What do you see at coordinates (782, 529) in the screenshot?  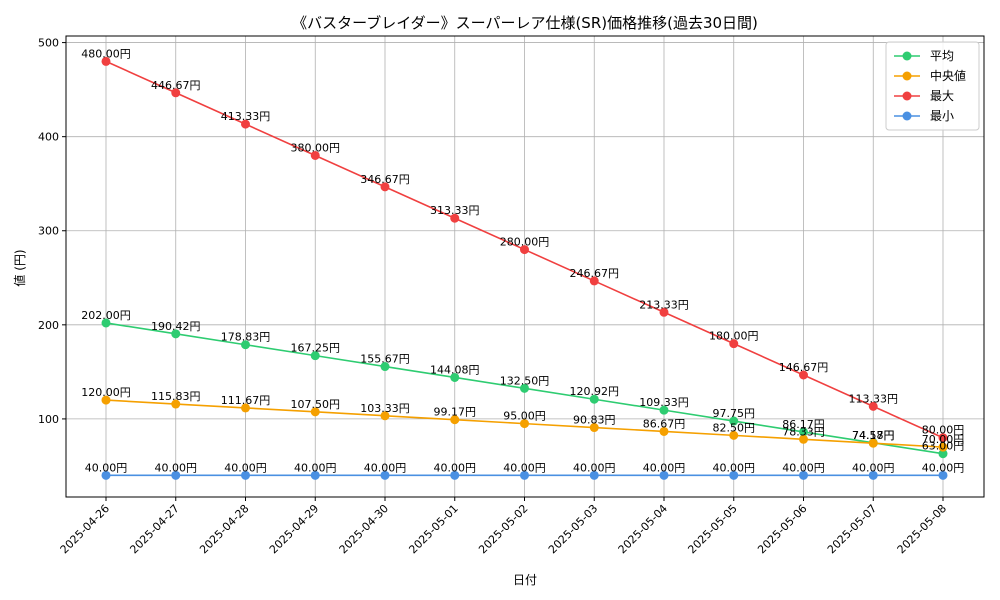 I see `x-tick-label: 2025-05-06` at bounding box center [782, 529].